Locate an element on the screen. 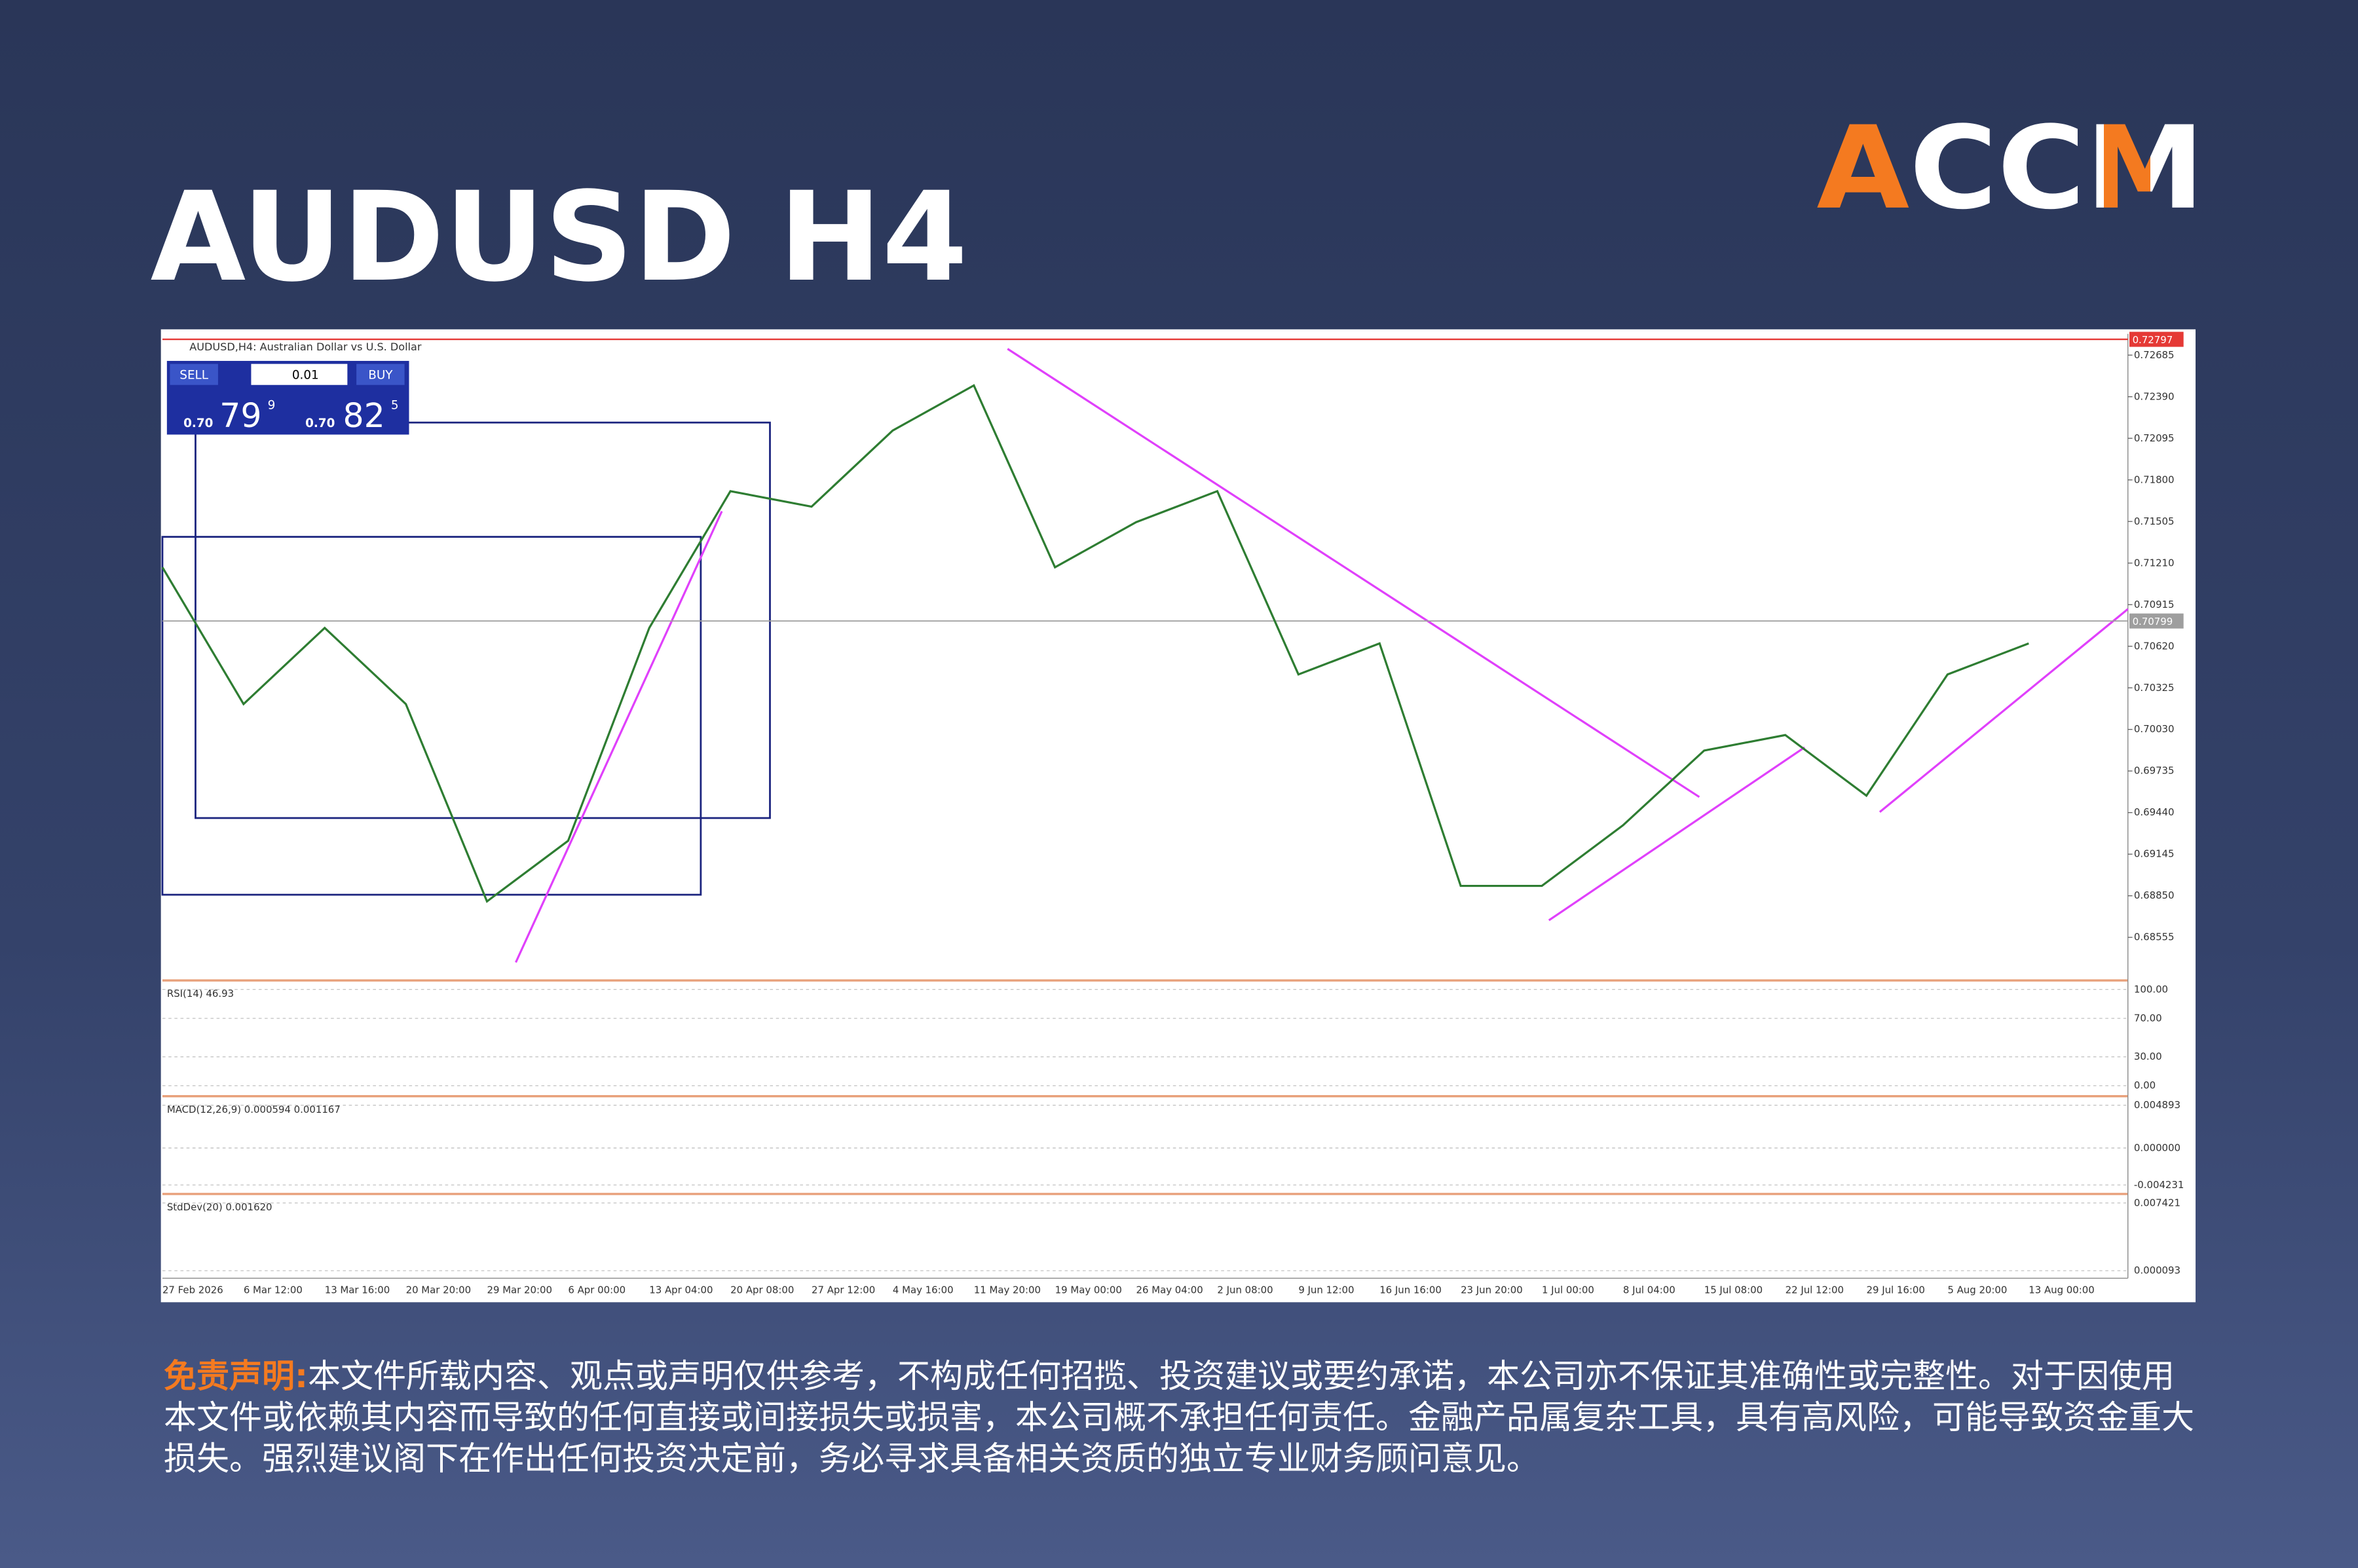 This screenshot has width=2358, height=1568. lot-value: 0.01 is located at coordinates (306, 376).